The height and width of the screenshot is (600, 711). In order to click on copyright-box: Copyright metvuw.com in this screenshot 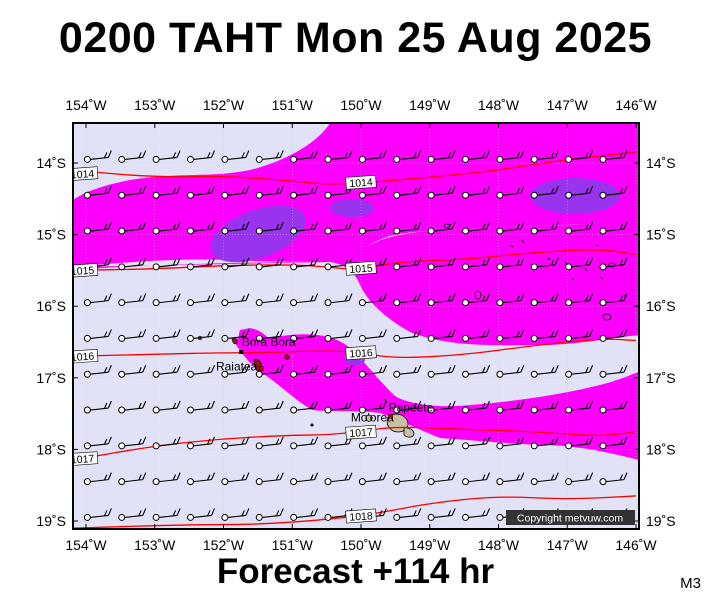, I will do `click(570, 517)`.